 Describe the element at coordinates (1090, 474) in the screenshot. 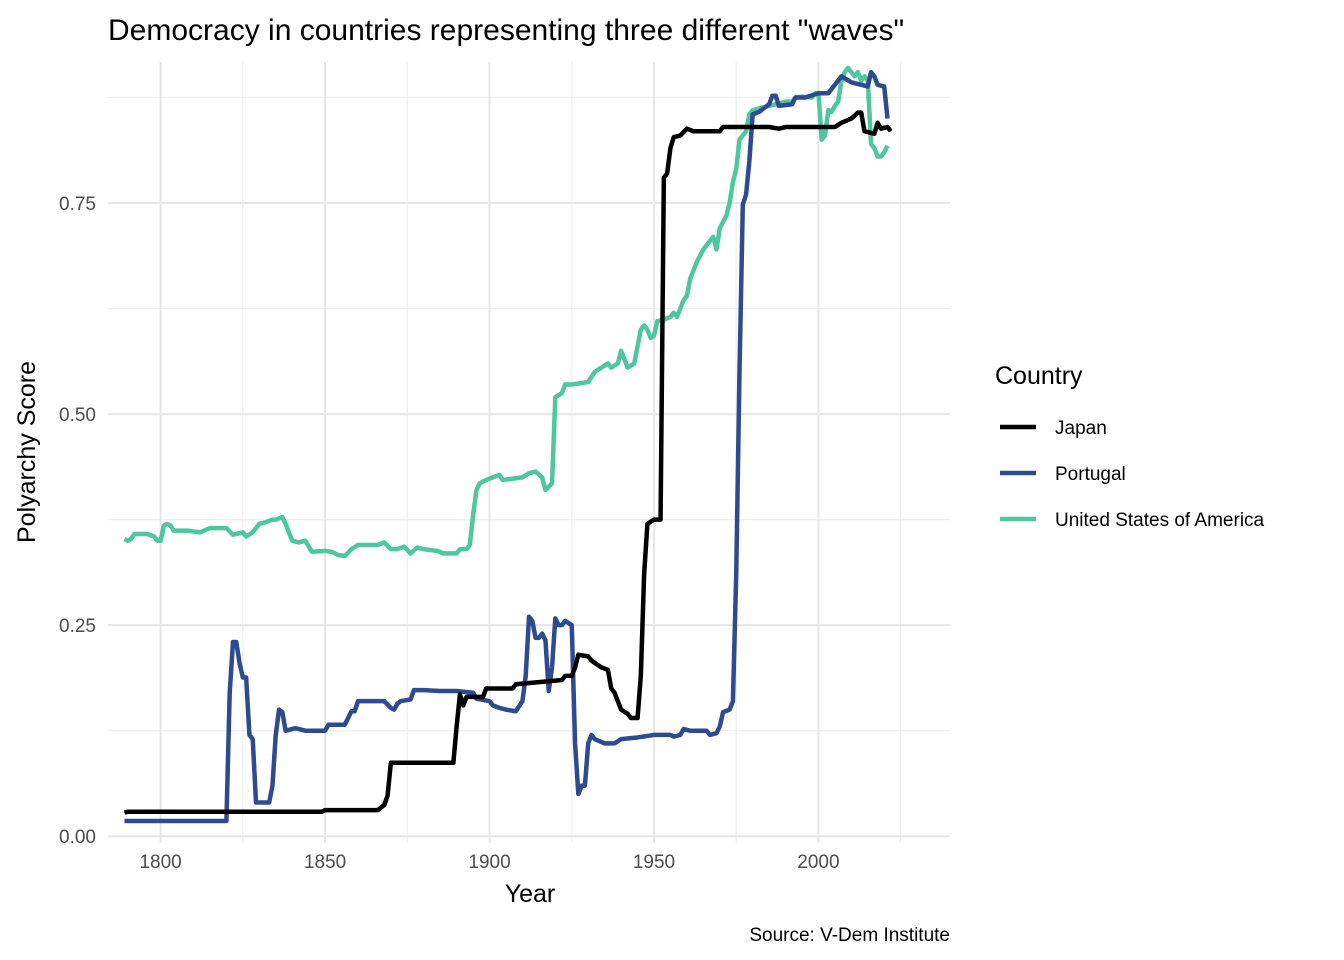

I see `legend-label: Portugal` at that location.